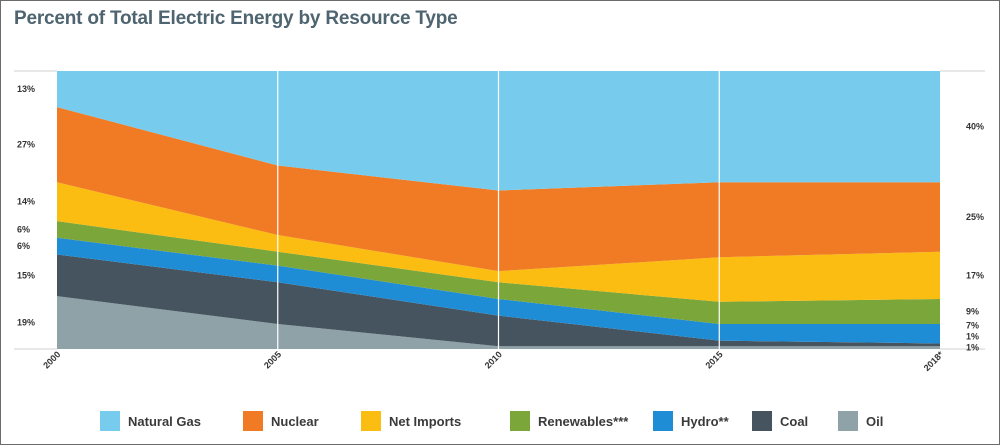 This screenshot has height=445, width=1000. I want to click on legend-item: Natural Gas, so click(150, 421).